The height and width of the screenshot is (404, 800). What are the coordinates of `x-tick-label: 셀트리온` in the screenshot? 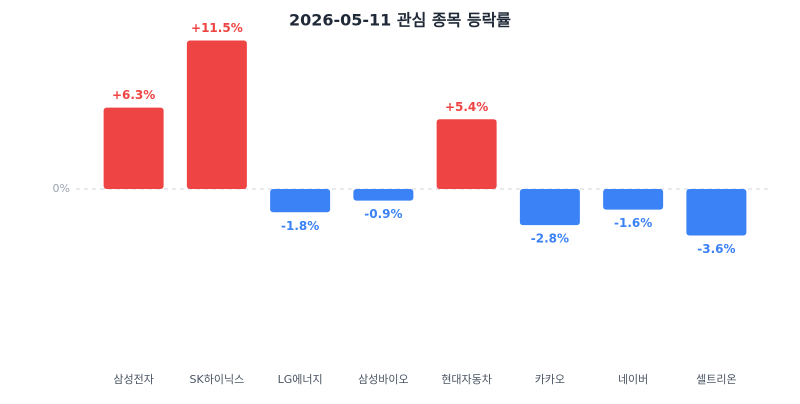 It's located at (716, 379).